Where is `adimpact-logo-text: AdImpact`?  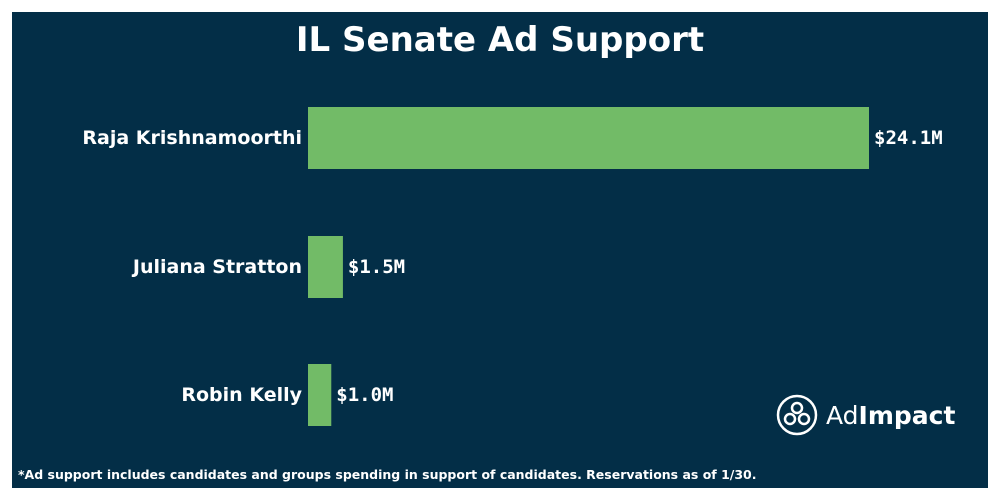
adimpact-logo-text: AdImpact is located at coordinates (890, 415).